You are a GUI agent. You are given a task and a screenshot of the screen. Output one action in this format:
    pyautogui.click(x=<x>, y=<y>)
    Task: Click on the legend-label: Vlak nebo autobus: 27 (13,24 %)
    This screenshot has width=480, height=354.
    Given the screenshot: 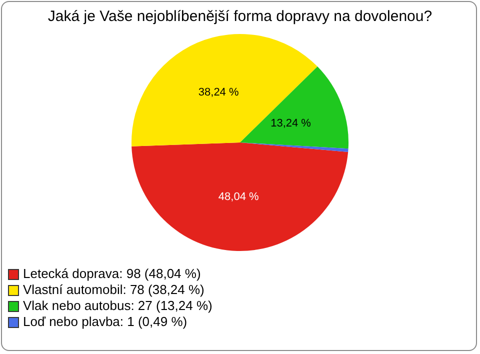 What is the action you would take?
    pyautogui.click(x=117, y=306)
    